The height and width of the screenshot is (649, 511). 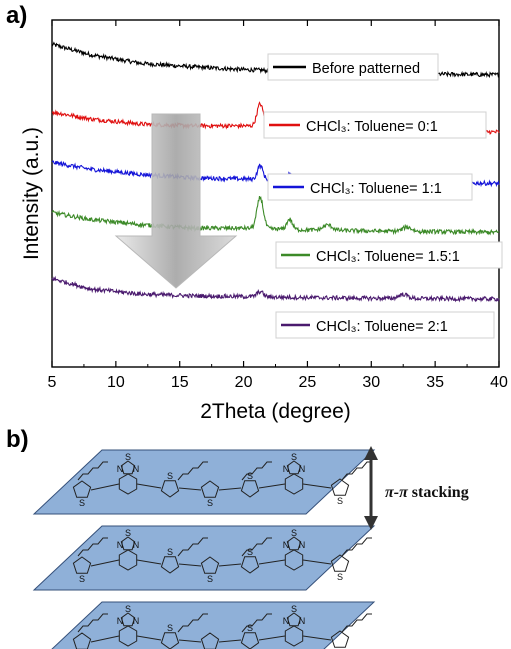 I want to click on x-tick-label: 40, so click(x=499, y=382).